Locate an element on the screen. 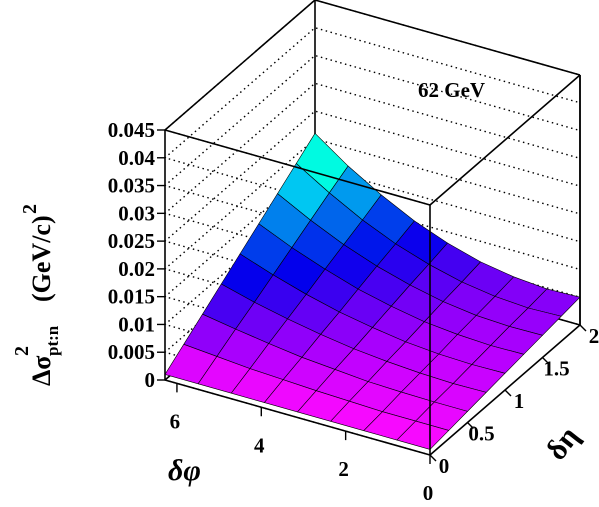 Image resolution: width=599 pixels, height=507 pixels. x-tick-label: 6 is located at coordinates (175, 421).